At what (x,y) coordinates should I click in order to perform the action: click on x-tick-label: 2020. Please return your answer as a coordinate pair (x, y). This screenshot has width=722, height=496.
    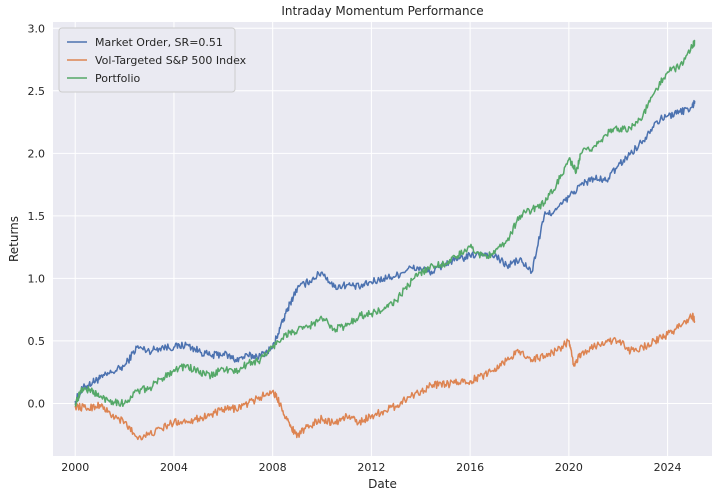
    Looking at the image, I should click on (569, 467).